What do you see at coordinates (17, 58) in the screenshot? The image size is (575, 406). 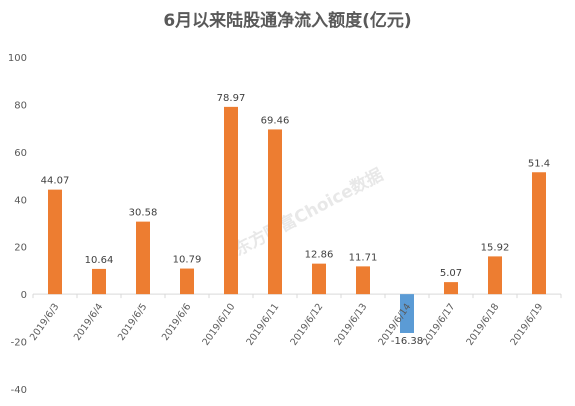 I see `y-tick-label: 100` at bounding box center [17, 58].